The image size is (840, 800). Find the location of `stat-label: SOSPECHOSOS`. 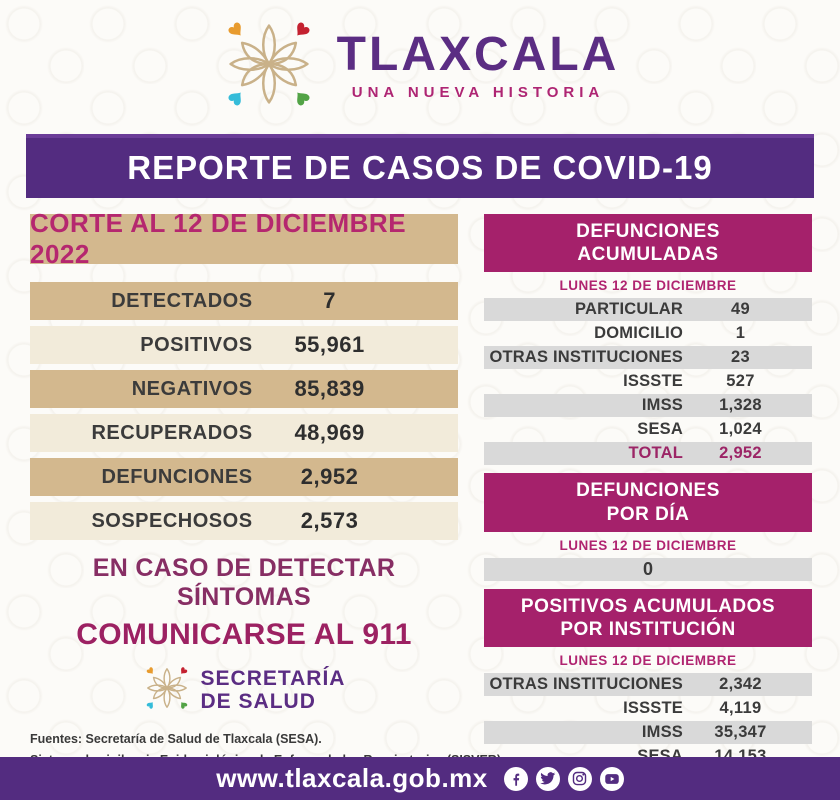

stat-label: SOSPECHOSOS is located at coordinates (172, 520).